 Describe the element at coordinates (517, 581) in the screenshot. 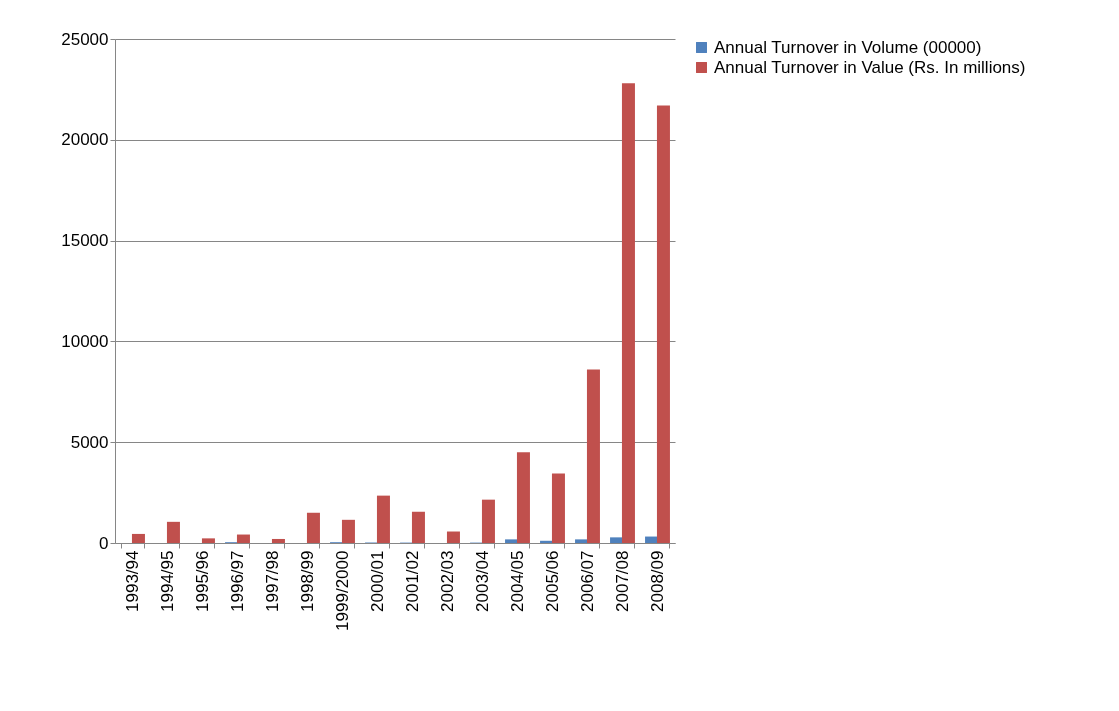

I see `x-tick-label: 2004/05` at that location.